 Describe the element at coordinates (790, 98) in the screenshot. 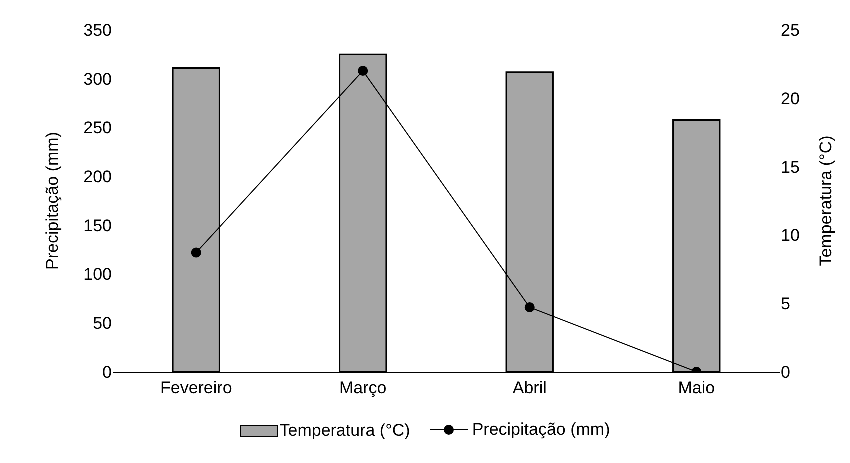

I see `y2-tick-label: 20` at that location.